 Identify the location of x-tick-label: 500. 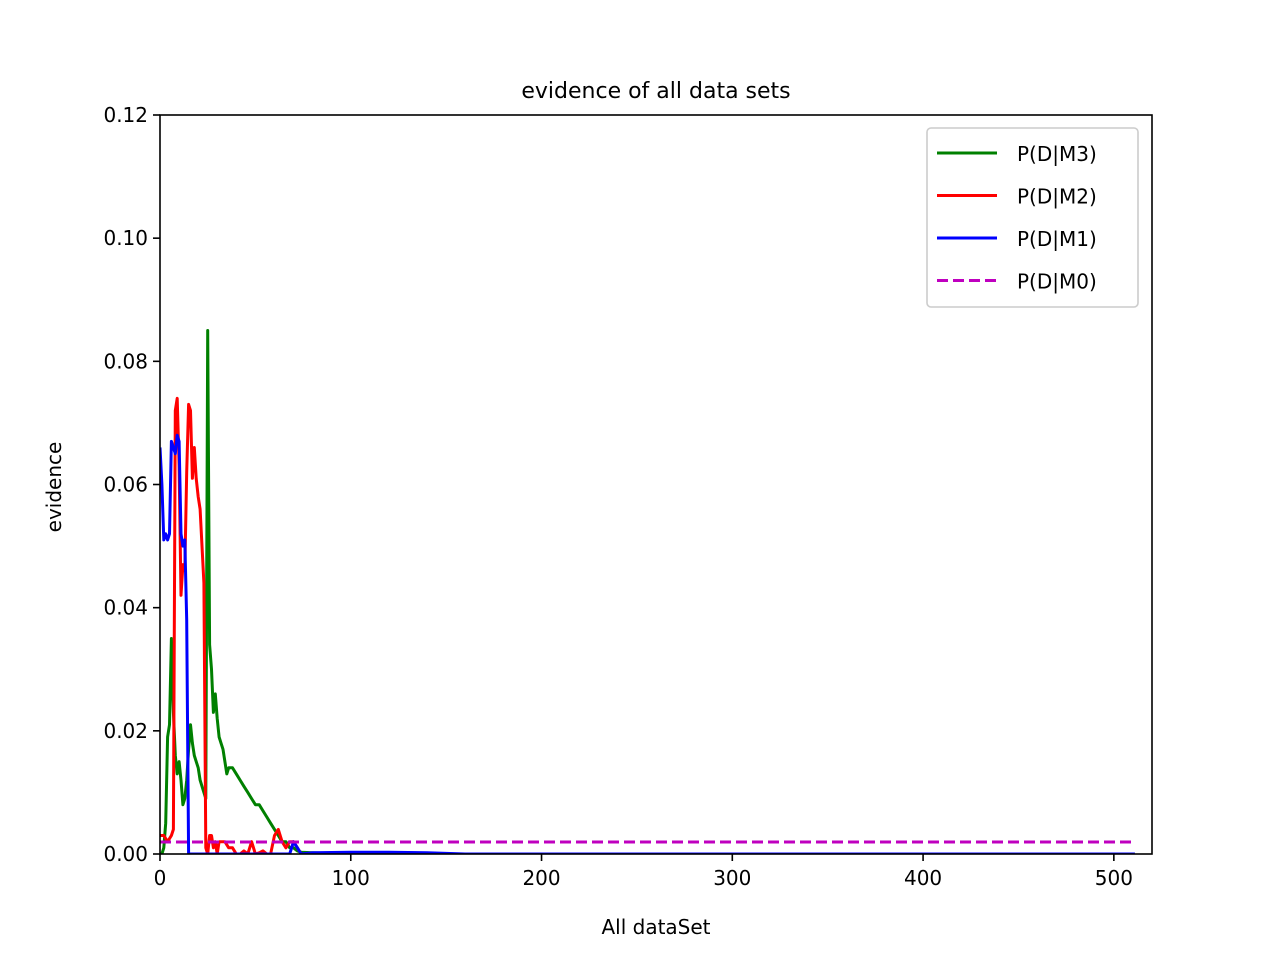
(1114, 878).